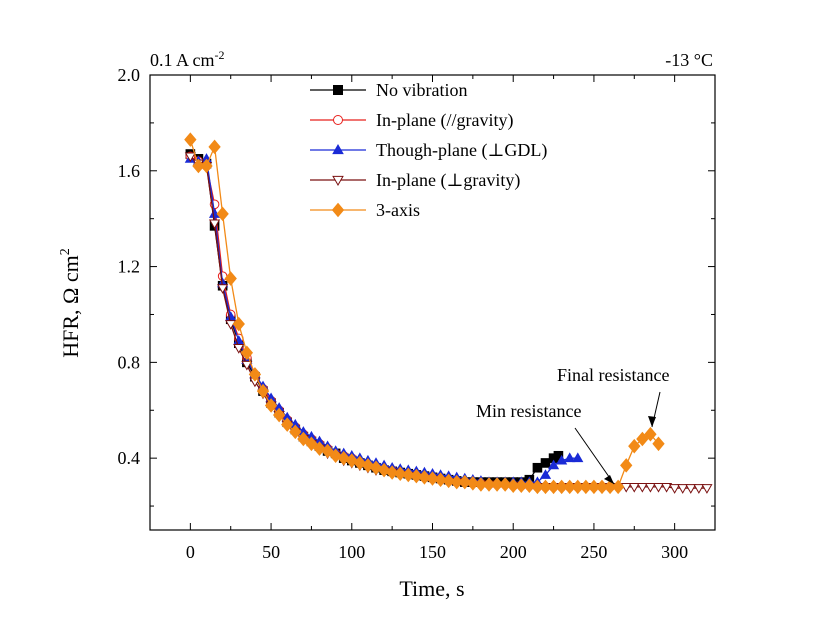 This screenshot has width=831, height=636. I want to click on legend-item: Though-plane (⊥GDL), so click(428, 150).